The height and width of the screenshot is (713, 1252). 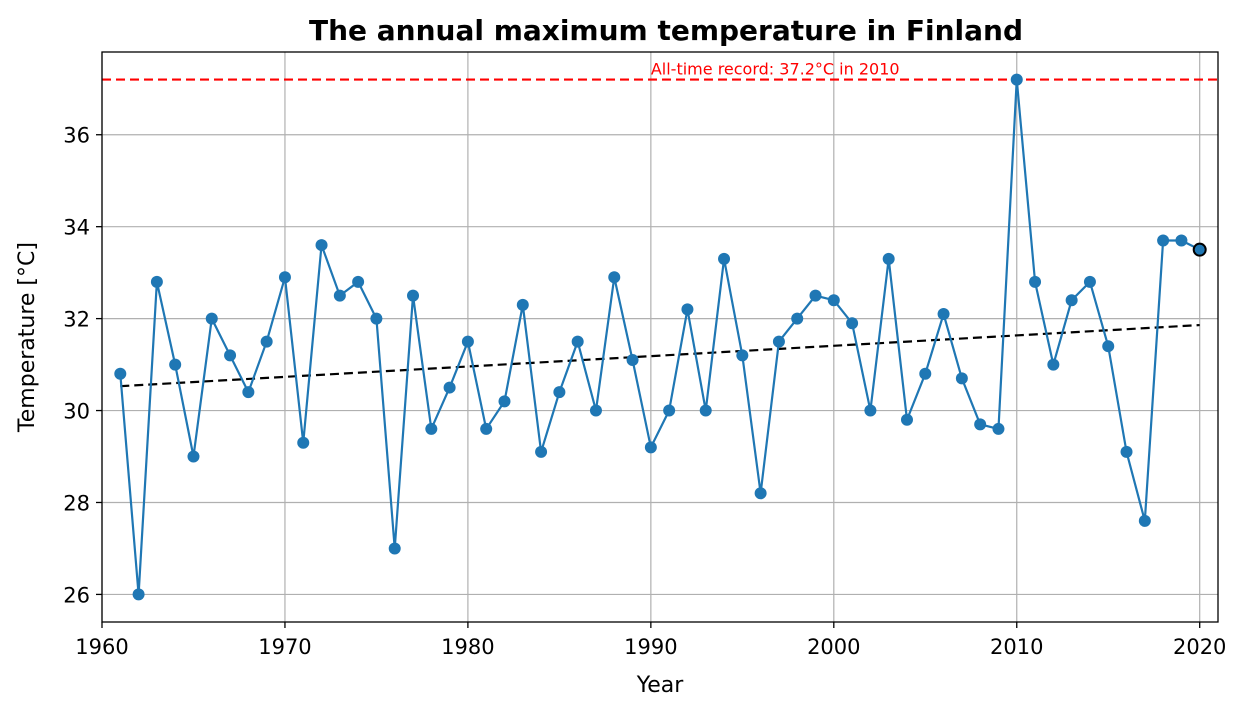 I want to click on x-tick-label: 2020, so click(x=1199, y=647).